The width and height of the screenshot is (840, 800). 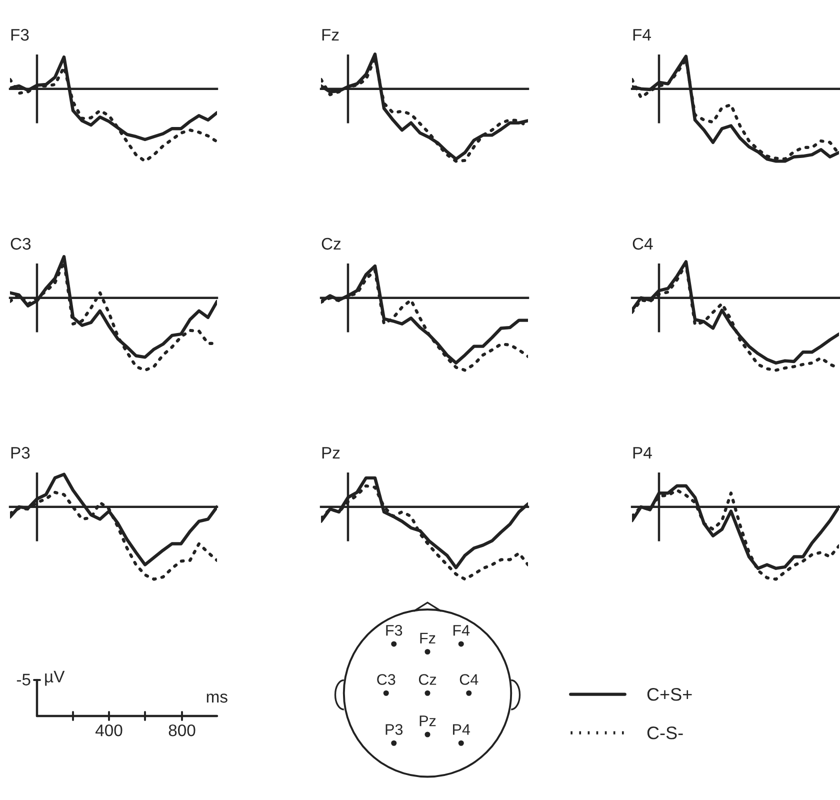 What do you see at coordinates (428, 638) in the screenshot?
I see `text: Fz` at bounding box center [428, 638].